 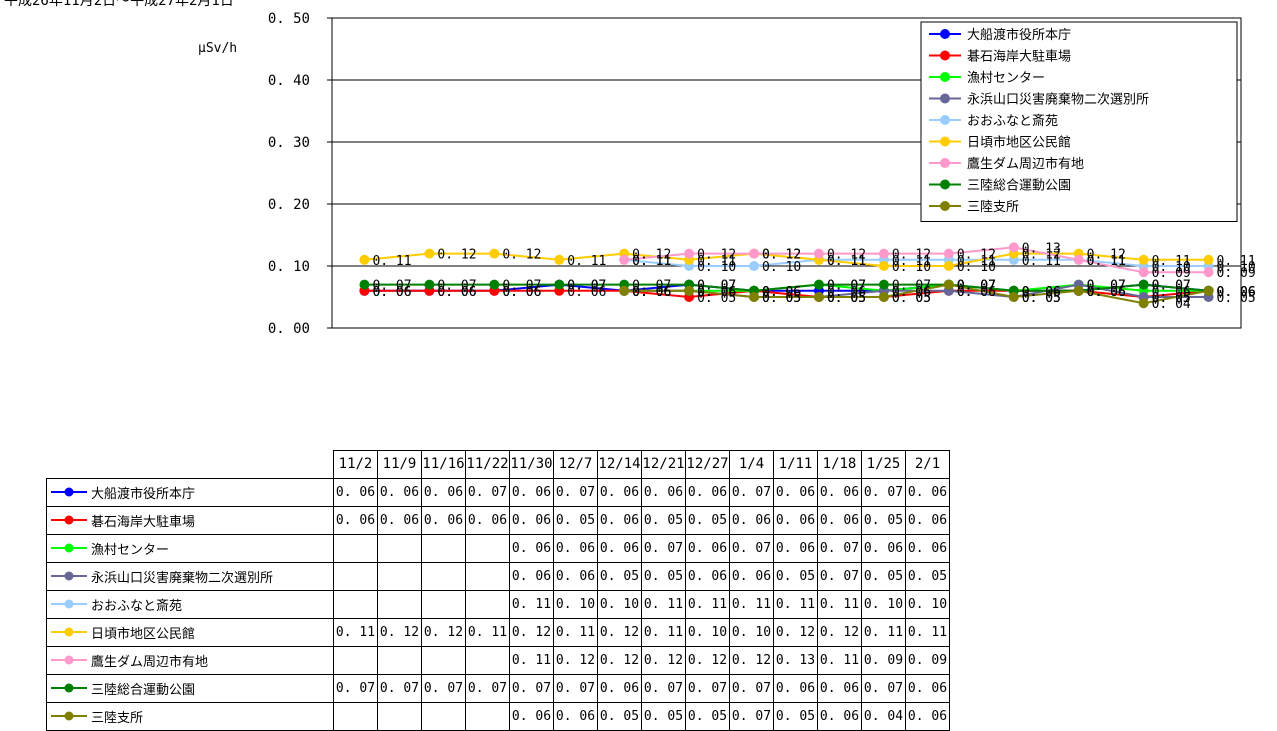 I want to click on legend-item: 大船渡市役所本庁, so click(x=1000, y=35).